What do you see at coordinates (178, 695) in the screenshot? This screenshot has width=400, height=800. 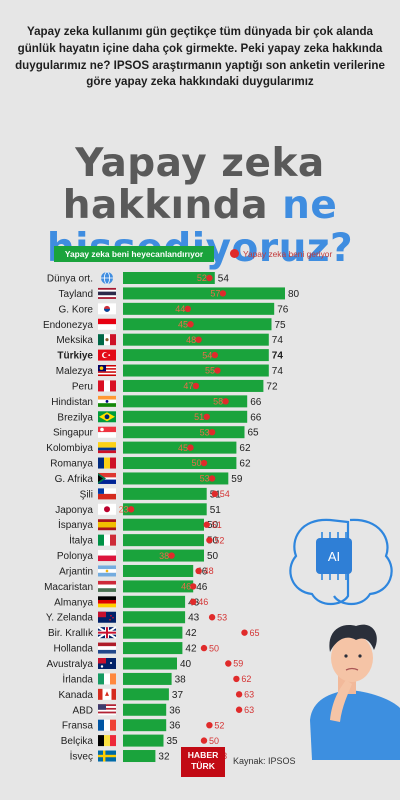 I see `value-excited: 37` at bounding box center [178, 695].